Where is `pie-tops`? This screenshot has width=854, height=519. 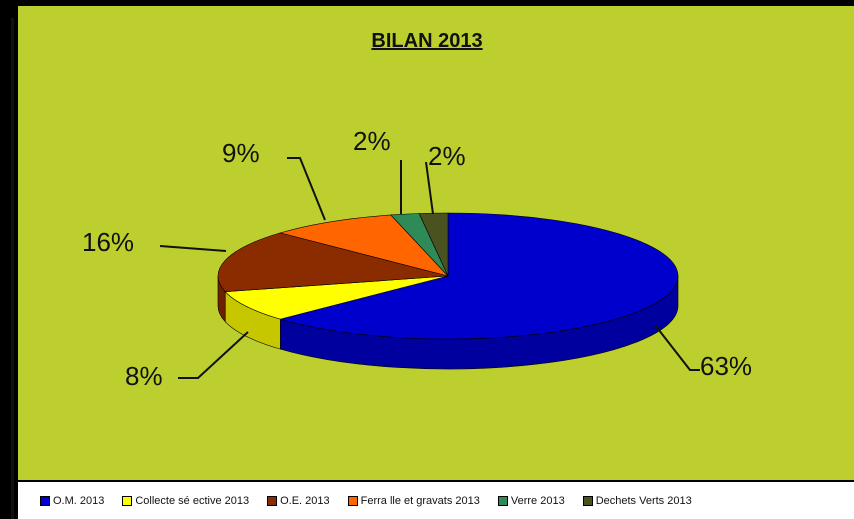
pie-tops is located at coordinates (448, 276).